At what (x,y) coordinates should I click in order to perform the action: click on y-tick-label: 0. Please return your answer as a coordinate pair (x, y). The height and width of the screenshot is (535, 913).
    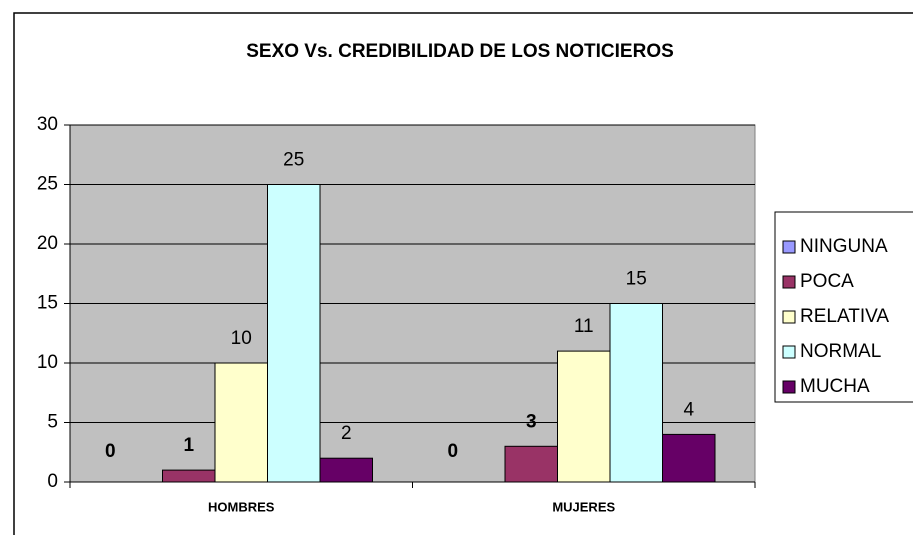
    Looking at the image, I should click on (52, 481).